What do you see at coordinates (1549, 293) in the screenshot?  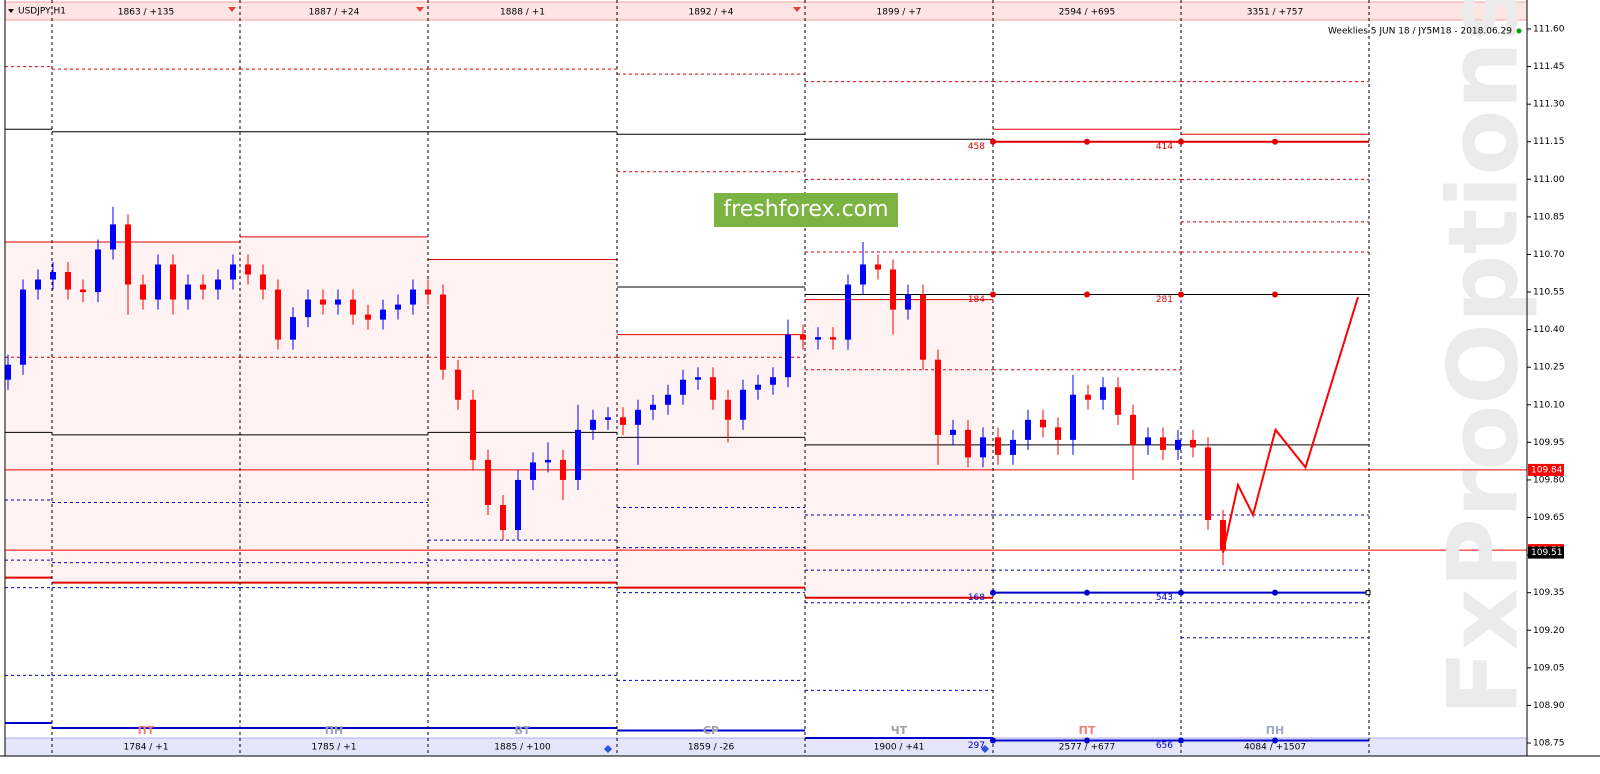 I see `y-tick-label: 110.55` at bounding box center [1549, 293].